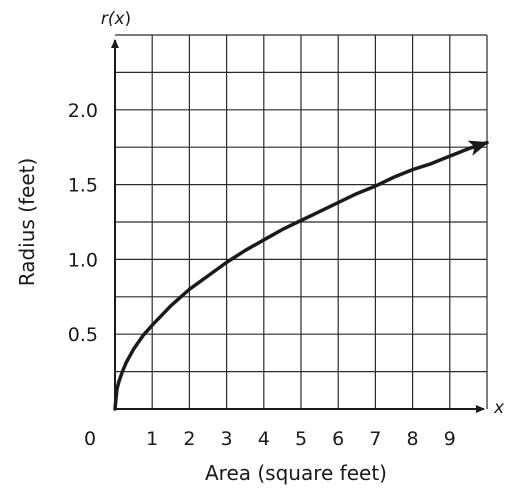 The width and height of the screenshot is (514, 493). Describe the element at coordinates (189, 439) in the screenshot. I see `x-tick-label: 2` at that location.